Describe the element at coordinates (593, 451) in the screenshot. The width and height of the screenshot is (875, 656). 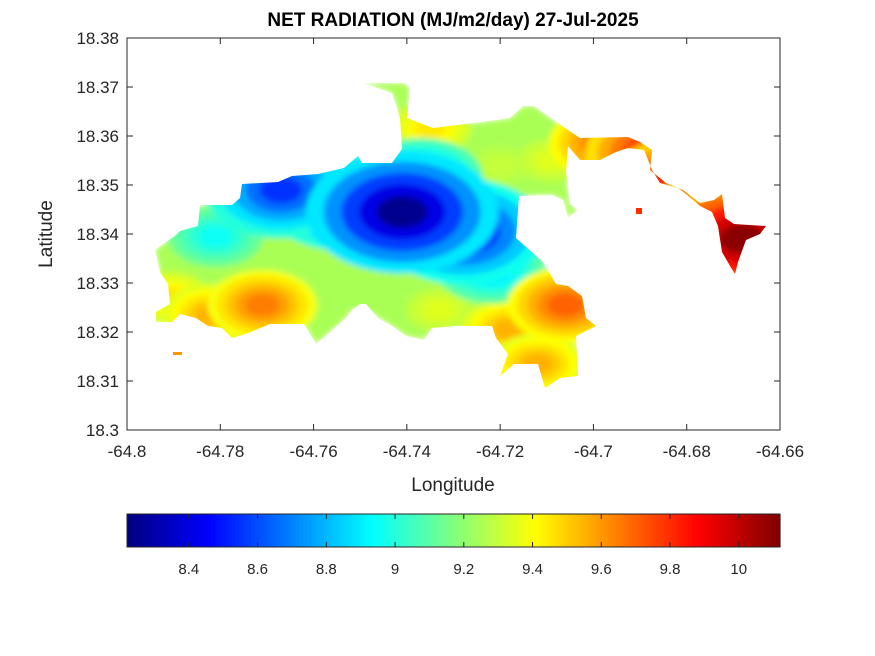
I see `x-tick-label: -64.7` at that location.